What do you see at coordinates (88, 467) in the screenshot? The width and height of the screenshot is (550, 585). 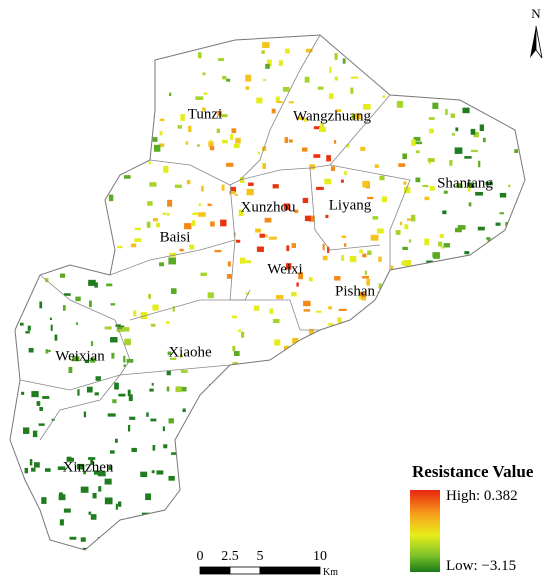 I see `region-label: Xinzhen` at bounding box center [88, 467].